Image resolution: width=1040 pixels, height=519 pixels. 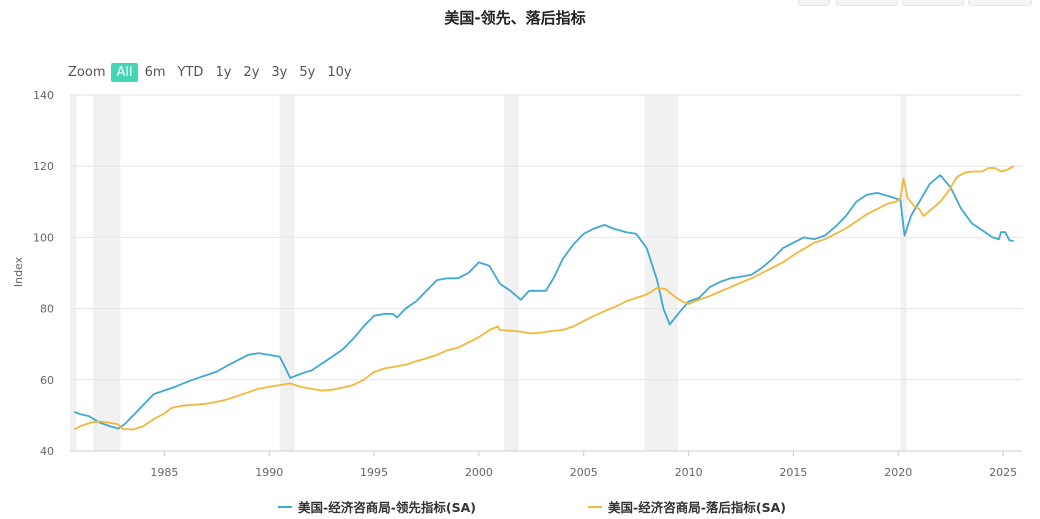 What do you see at coordinates (339, 72) in the screenshot?
I see `zoom-button-10y: 10y` at bounding box center [339, 72].